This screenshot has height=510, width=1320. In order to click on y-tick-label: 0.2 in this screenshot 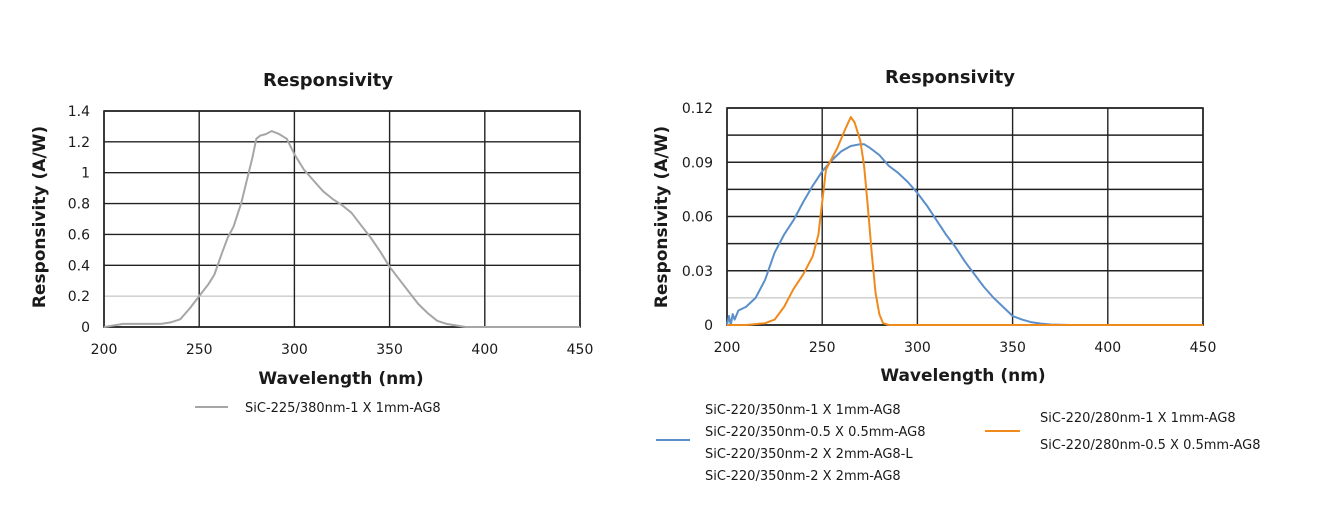, I will do `click(79, 297)`.